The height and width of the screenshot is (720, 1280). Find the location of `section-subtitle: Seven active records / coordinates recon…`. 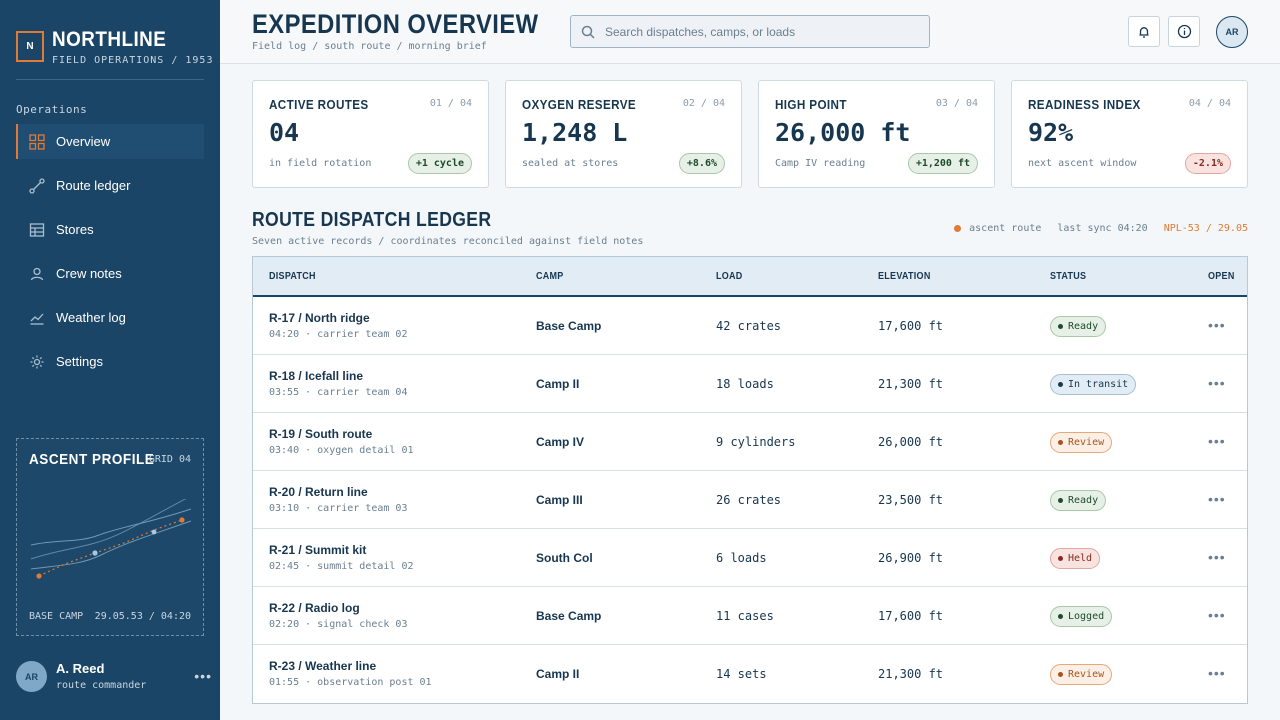

section-subtitle: Seven active records / coordinates recon… is located at coordinates (448, 241).